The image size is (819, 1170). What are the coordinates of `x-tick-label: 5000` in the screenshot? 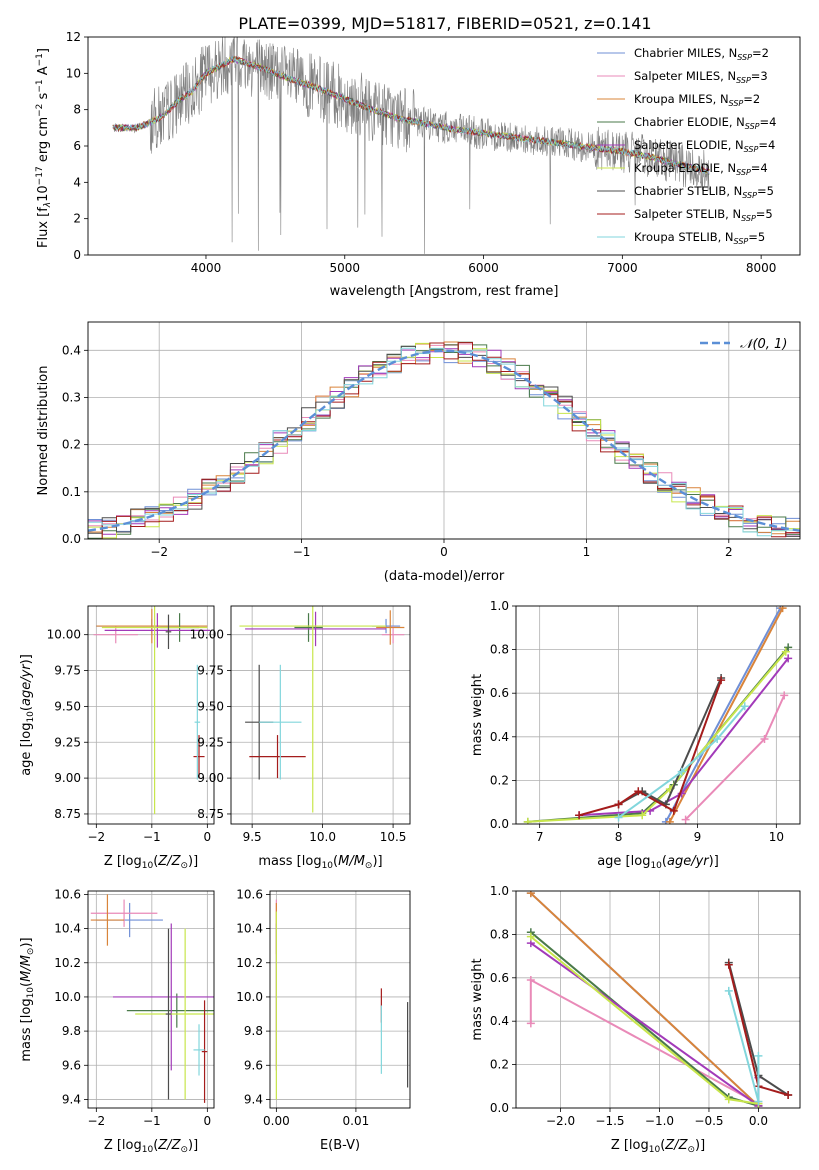 It's located at (344, 268).